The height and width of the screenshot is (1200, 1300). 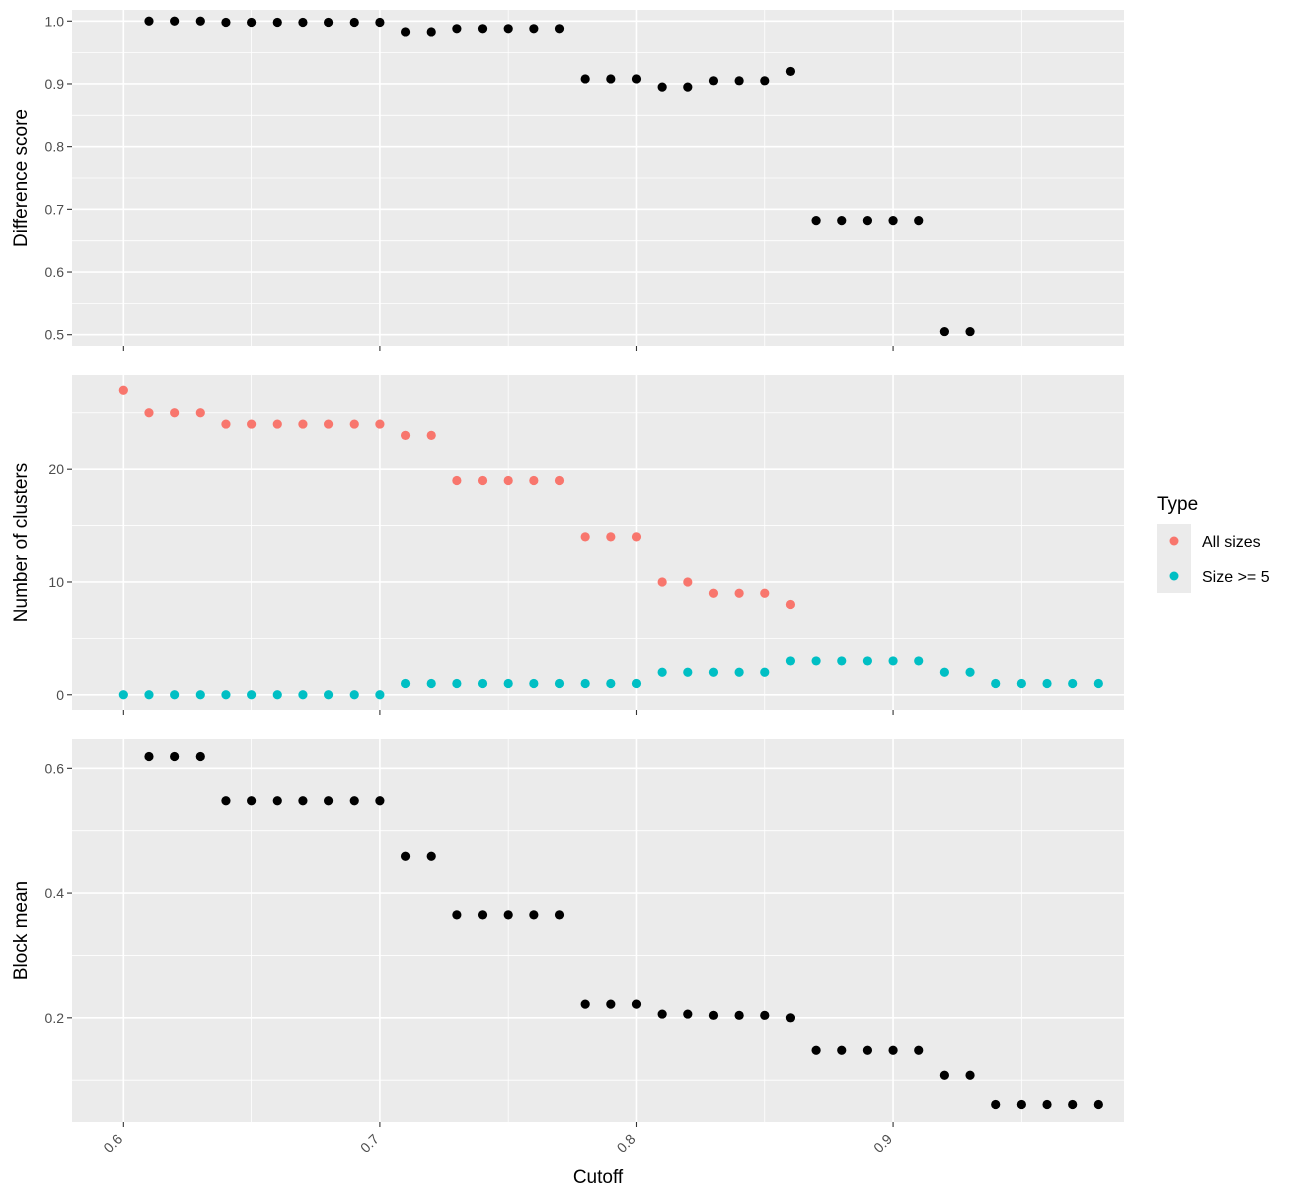 I want to click on y-tick-label: 0.9, so click(x=55, y=84).